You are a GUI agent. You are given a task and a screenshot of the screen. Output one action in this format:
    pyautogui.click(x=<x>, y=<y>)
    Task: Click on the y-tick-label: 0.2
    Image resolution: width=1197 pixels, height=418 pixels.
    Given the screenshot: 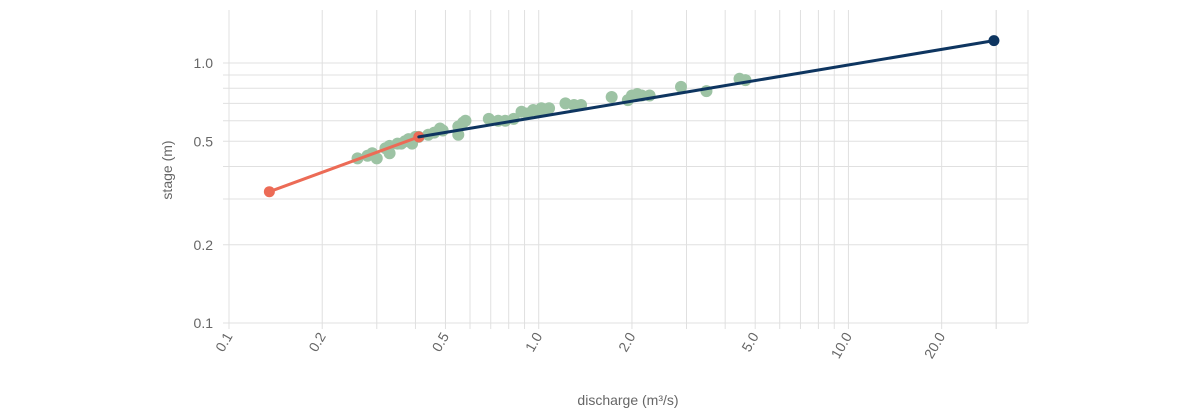 What is the action you would take?
    pyautogui.click(x=204, y=245)
    